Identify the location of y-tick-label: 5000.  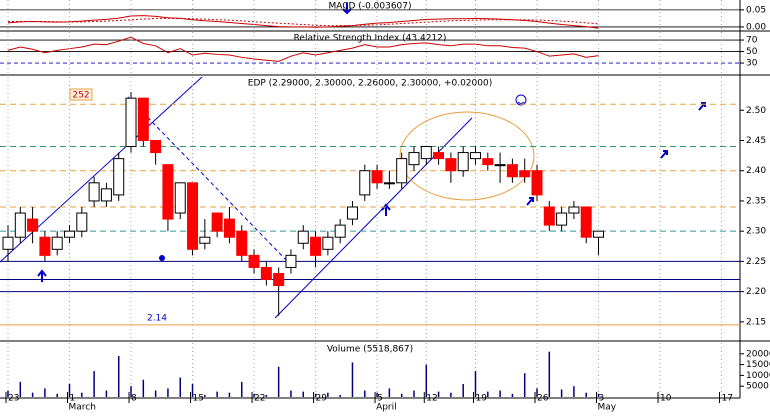
(757, 387).